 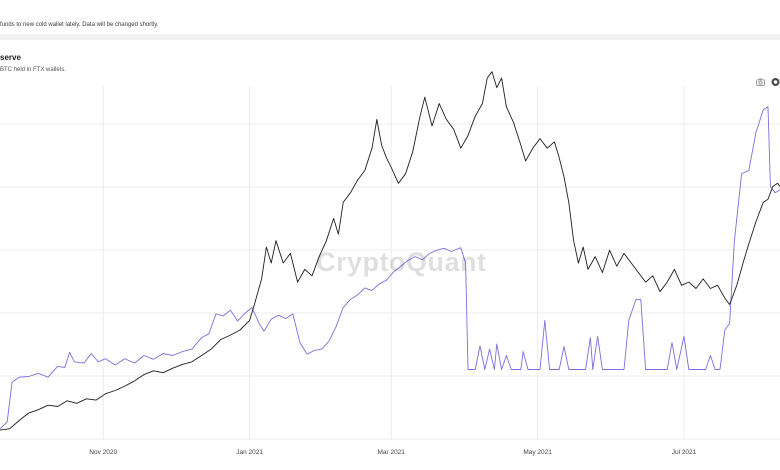 What do you see at coordinates (103, 452) in the screenshot?
I see `x-tick-label: Nov 2020` at bounding box center [103, 452].